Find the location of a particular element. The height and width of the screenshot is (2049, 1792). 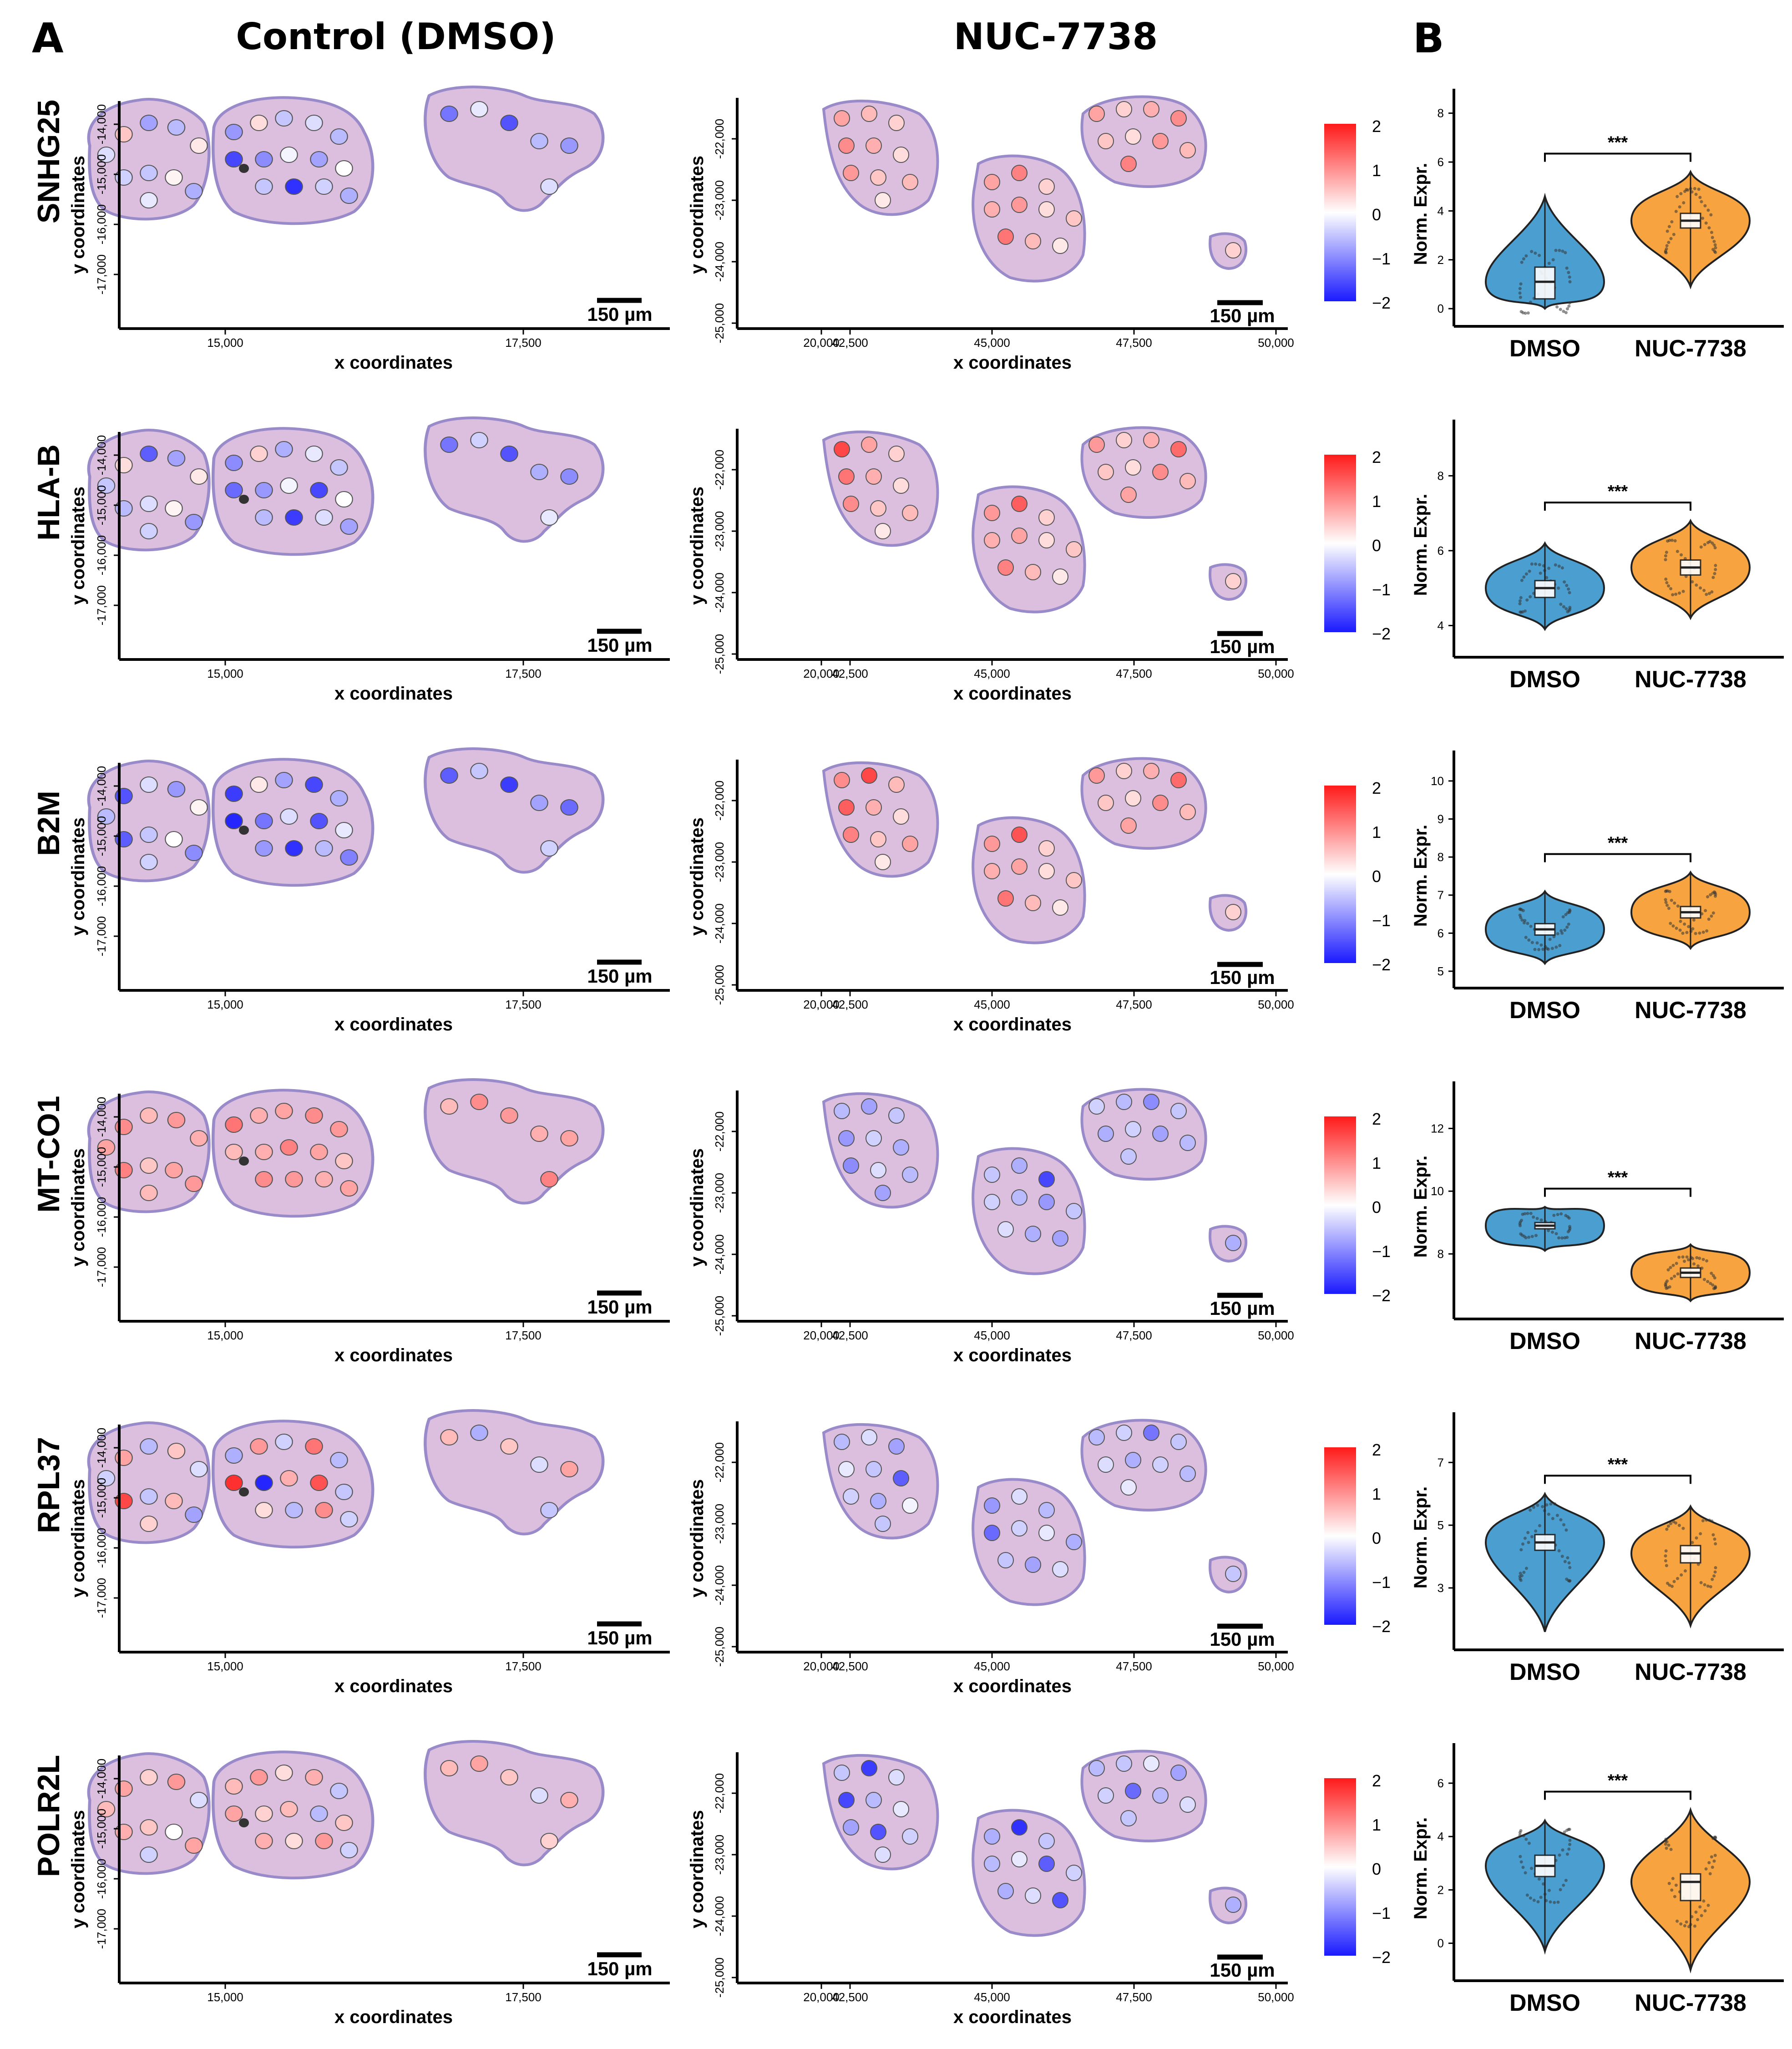

gene-label: B2M is located at coordinates (48, 823).